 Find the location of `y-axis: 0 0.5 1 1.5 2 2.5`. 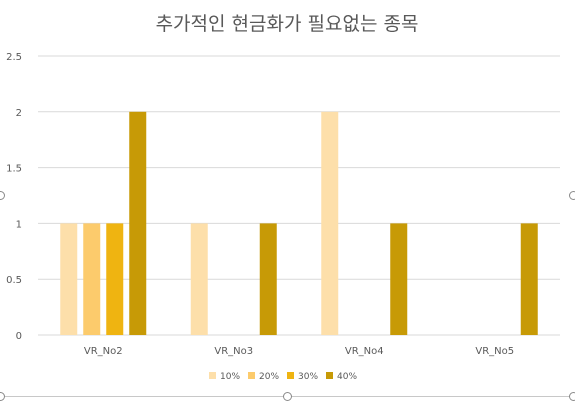

y-axis: 0 0.5 1 1.5 2 2.5 is located at coordinates (14, 197).